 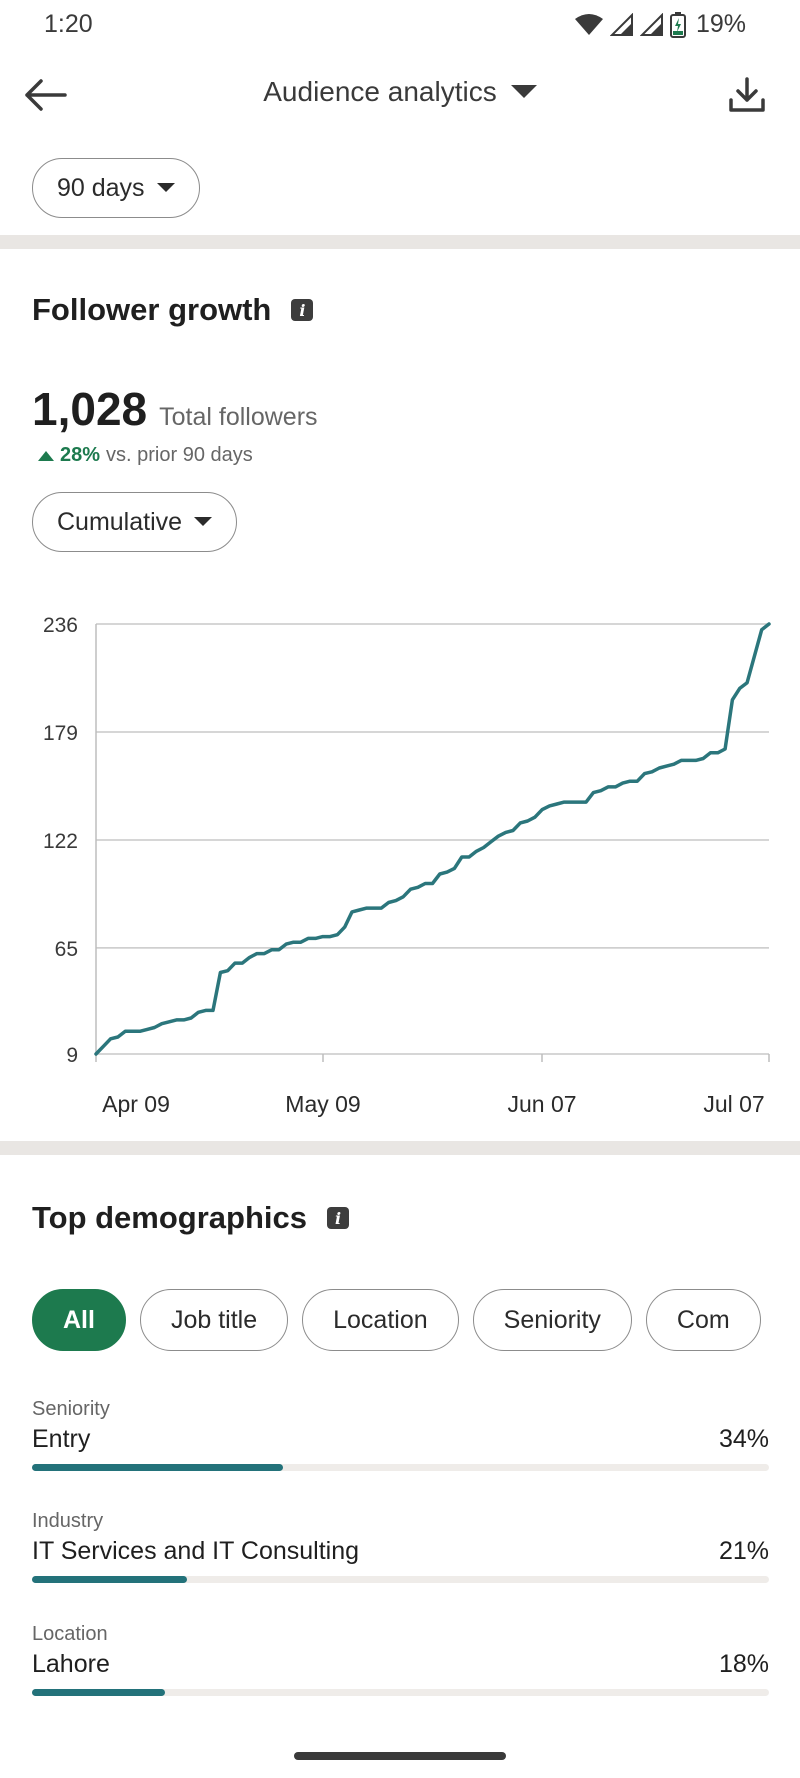 What do you see at coordinates (120, 521) in the screenshot?
I see `chart-mode-label: Cumulative` at bounding box center [120, 521].